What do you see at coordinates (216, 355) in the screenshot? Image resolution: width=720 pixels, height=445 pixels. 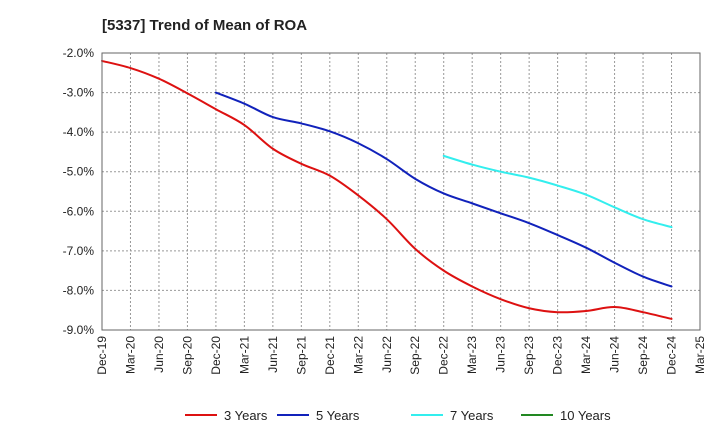 I see `x-tick-label: Dec-20` at bounding box center [216, 355].